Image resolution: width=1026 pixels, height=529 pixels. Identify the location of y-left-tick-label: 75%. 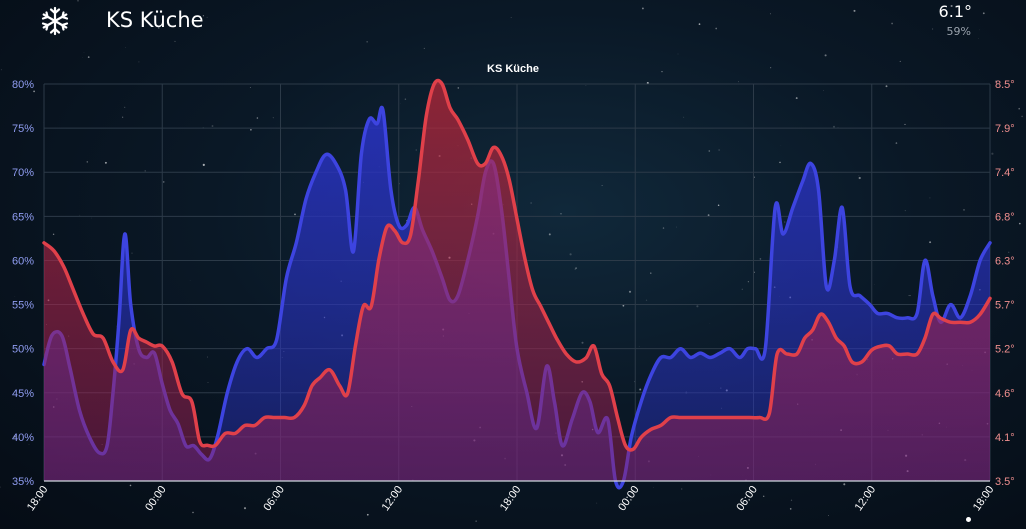
(23, 129).